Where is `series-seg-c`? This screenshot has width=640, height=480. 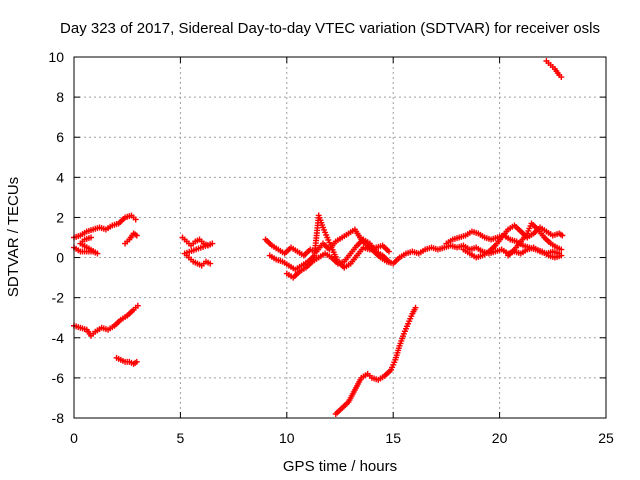 series-seg-c is located at coordinates (197, 251).